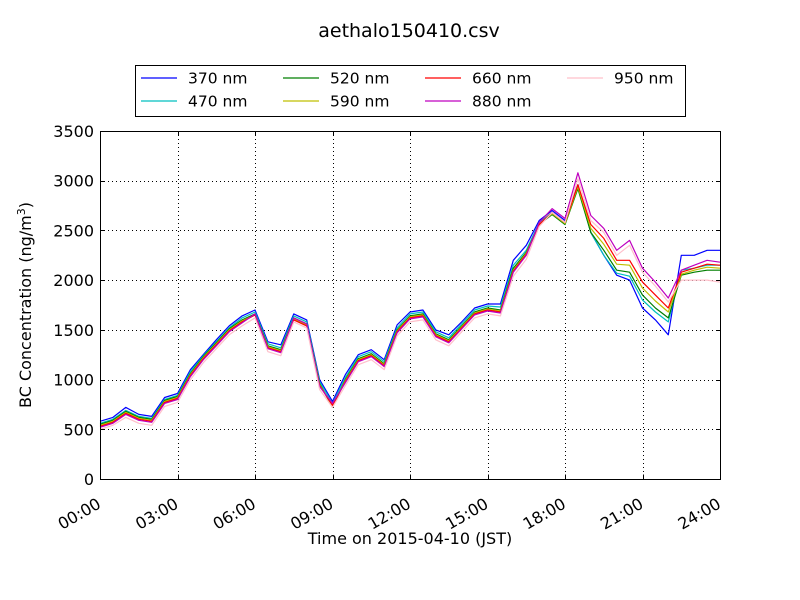 This screenshot has width=800, height=600. What do you see at coordinates (25, 205) in the screenshot?
I see `y-axis-label-suffix: )` at bounding box center [25, 205].